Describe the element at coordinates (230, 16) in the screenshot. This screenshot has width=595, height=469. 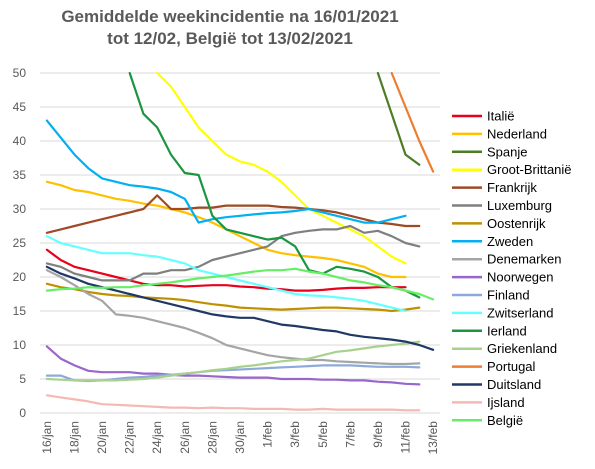
I see `chart-title-line-1: Gemiddelde weekincidentie na 16/01/2021` at that location.